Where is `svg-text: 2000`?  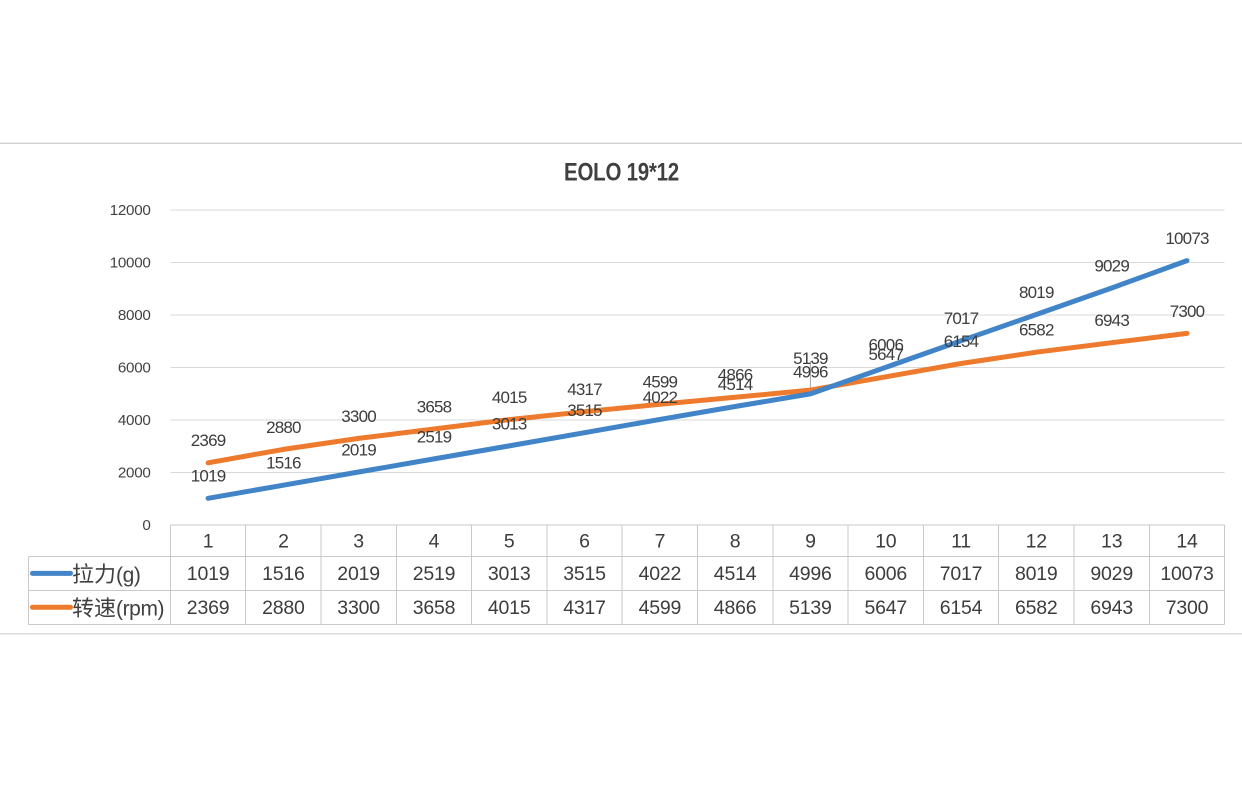
svg-text: 2000 is located at coordinates (134, 473).